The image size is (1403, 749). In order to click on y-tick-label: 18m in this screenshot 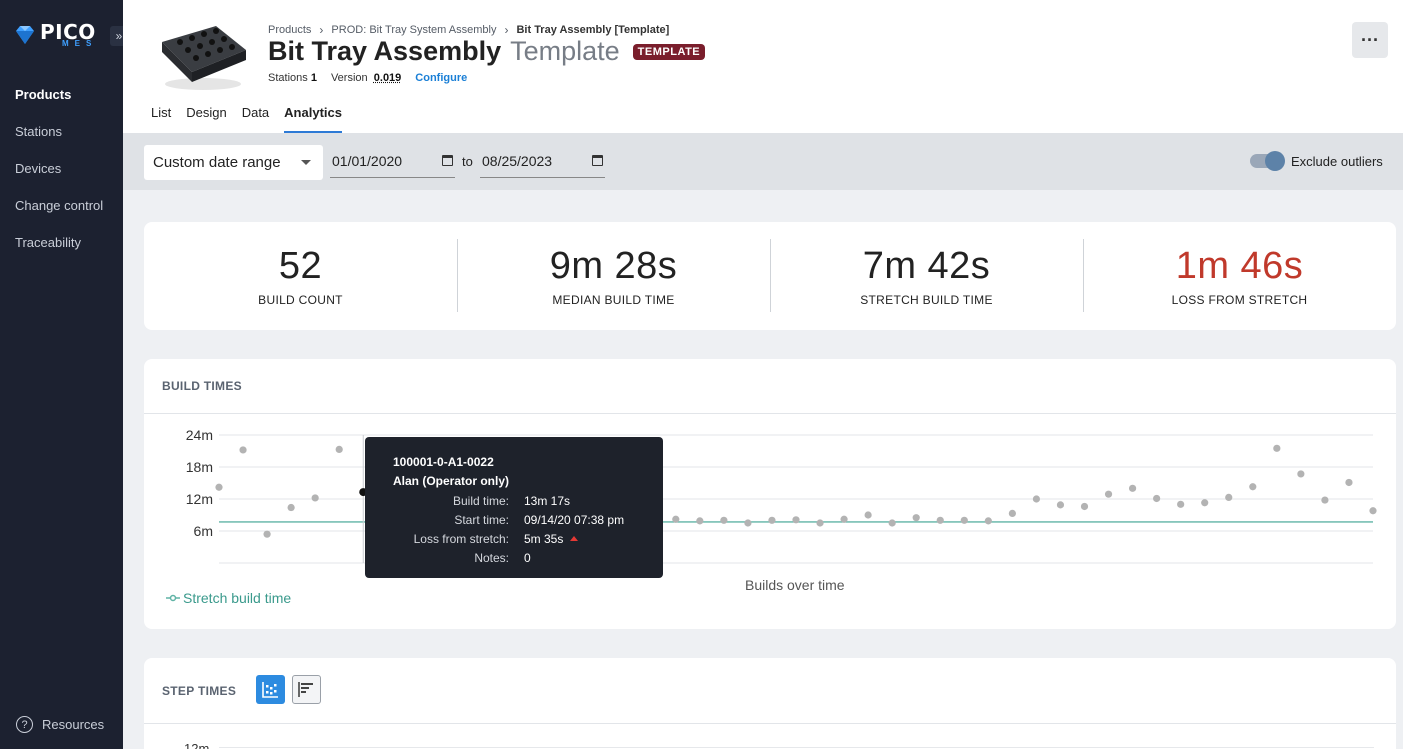, I will do `click(199, 467)`.